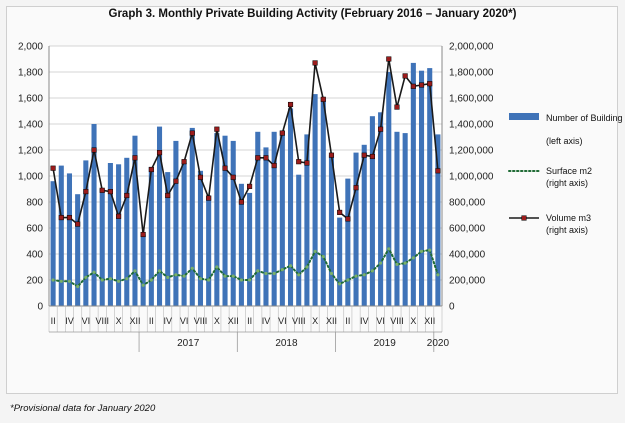  What do you see at coordinates (40, 307) in the screenshot?
I see `left-axis-tick-label: 0` at bounding box center [40, 307].